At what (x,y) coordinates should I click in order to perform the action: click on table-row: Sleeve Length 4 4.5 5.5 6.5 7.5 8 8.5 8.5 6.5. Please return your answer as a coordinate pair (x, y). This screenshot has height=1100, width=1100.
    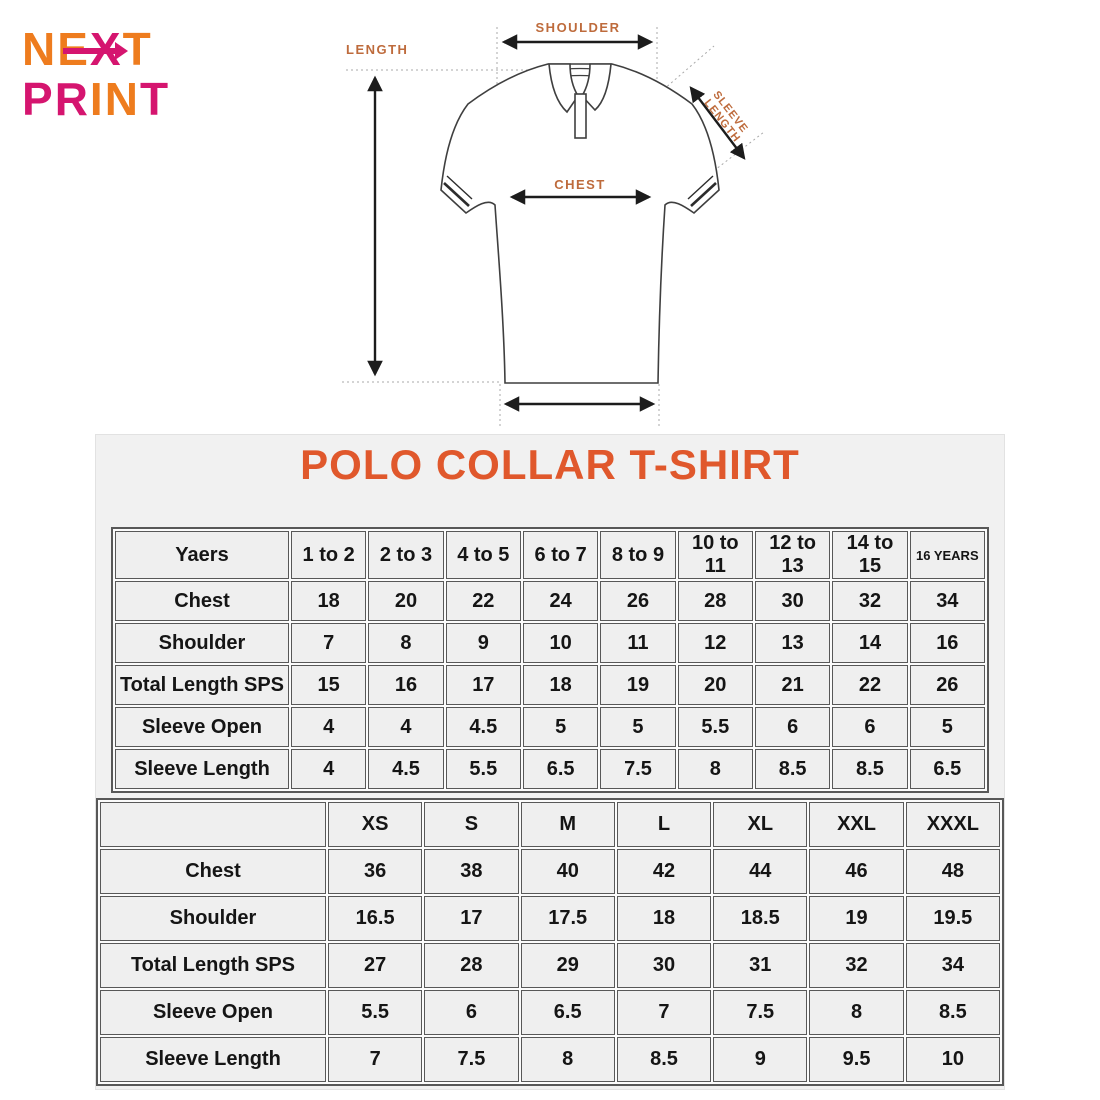
    Looking at the image, I should click on (550, 769).